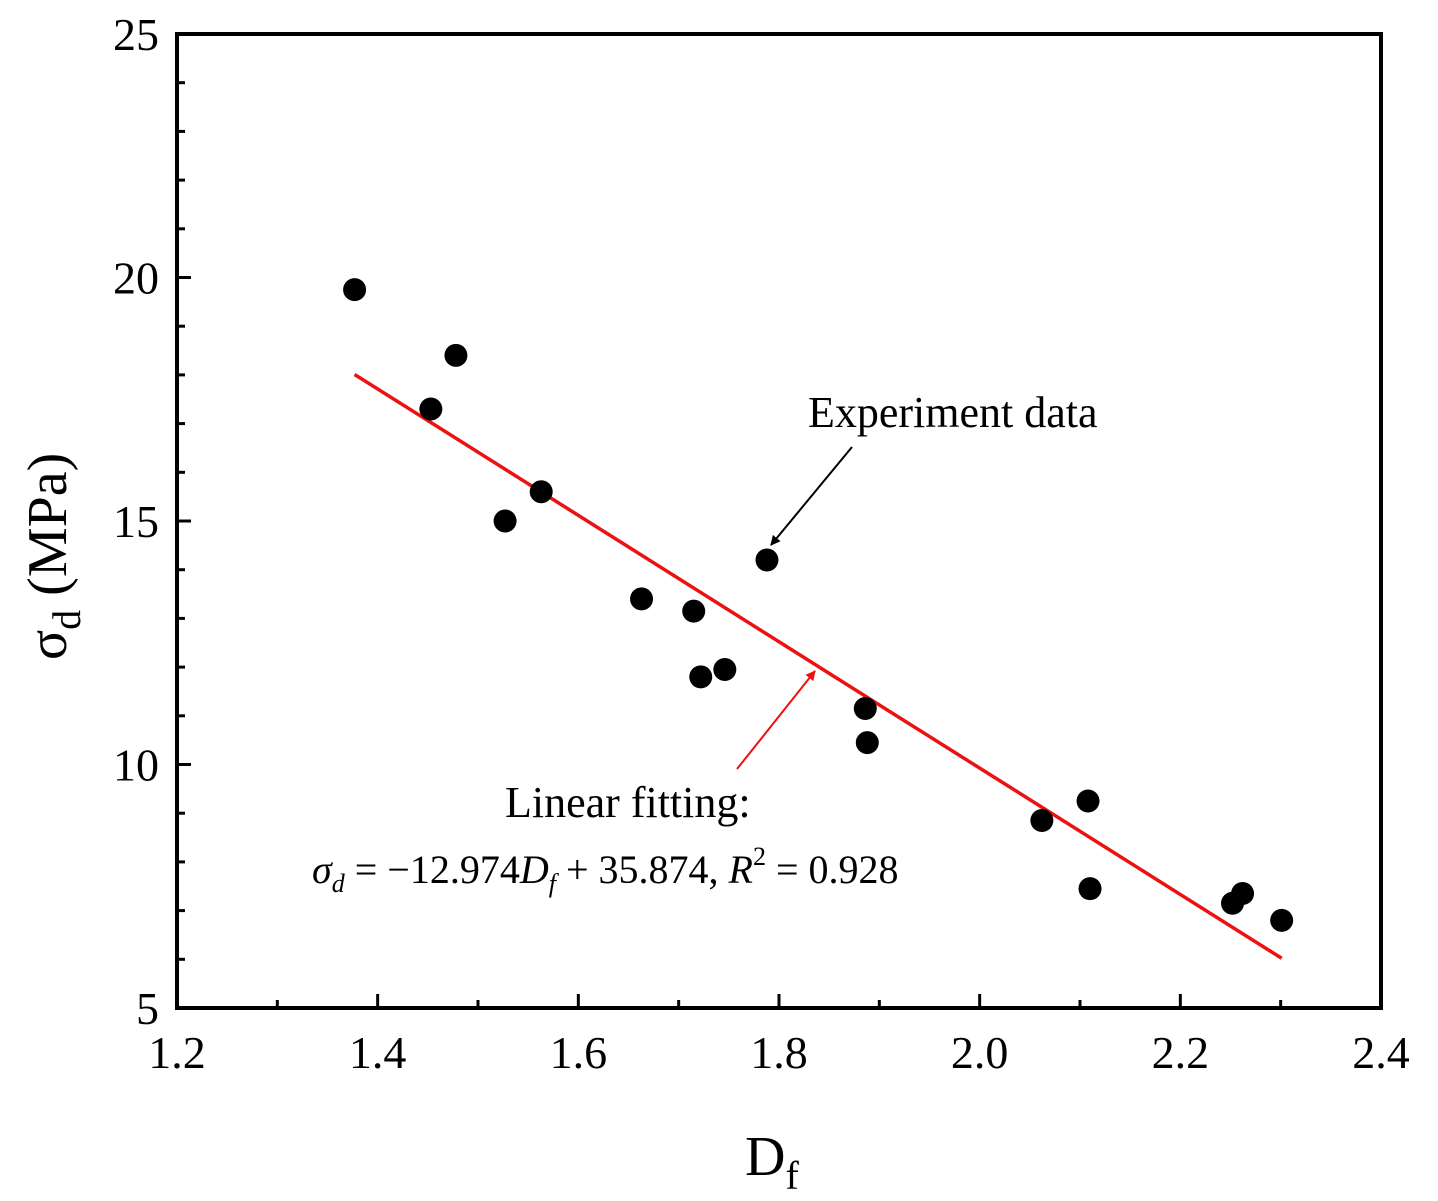 The height and width of the screenshot is (1201, 1438). Describe the element at coordinates (339, 883) in the screenshot. I see `eq-lhs-sub: d` at that location.